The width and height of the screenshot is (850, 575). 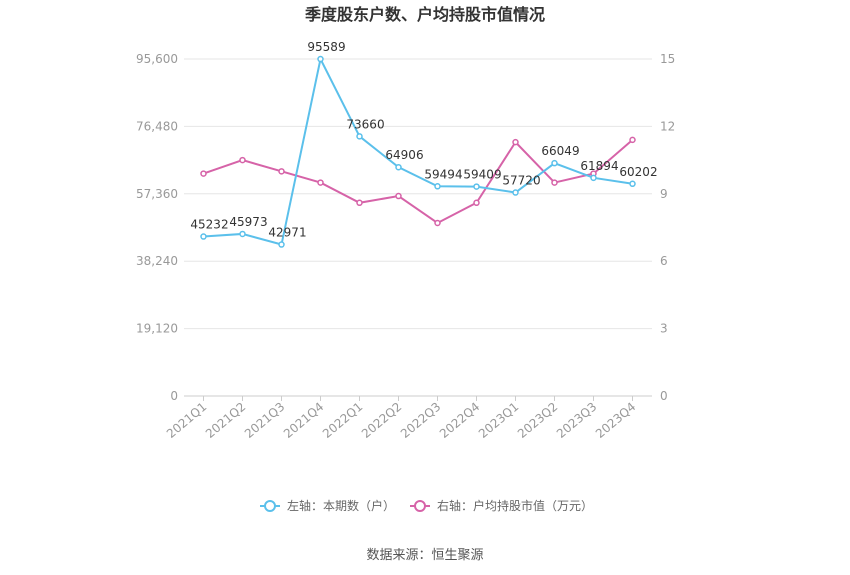 What do you see at coordinates (157, 59) in the screenshot?
I see `left-tick-label: 95,600` at bounding box center [157, 59].